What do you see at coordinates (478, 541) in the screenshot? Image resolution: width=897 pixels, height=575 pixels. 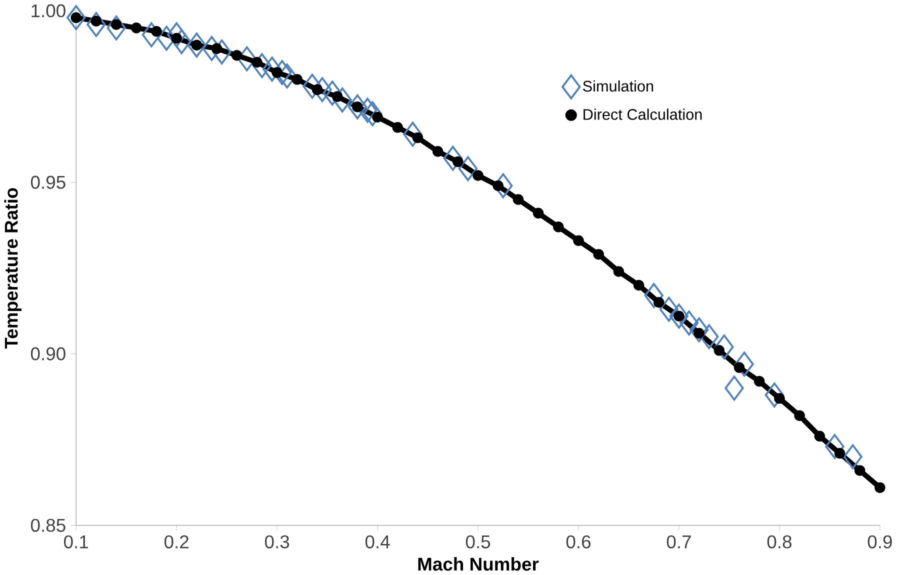 I see `x-tick-label: 0.5` at bounding box center [478, 541].